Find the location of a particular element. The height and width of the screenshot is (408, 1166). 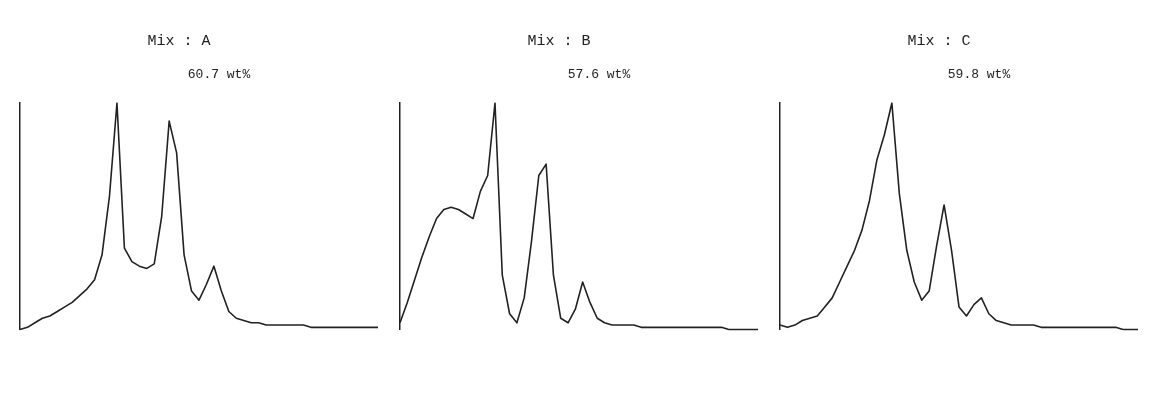

chart-title: Mix : C is located at coordinates (939, 41).